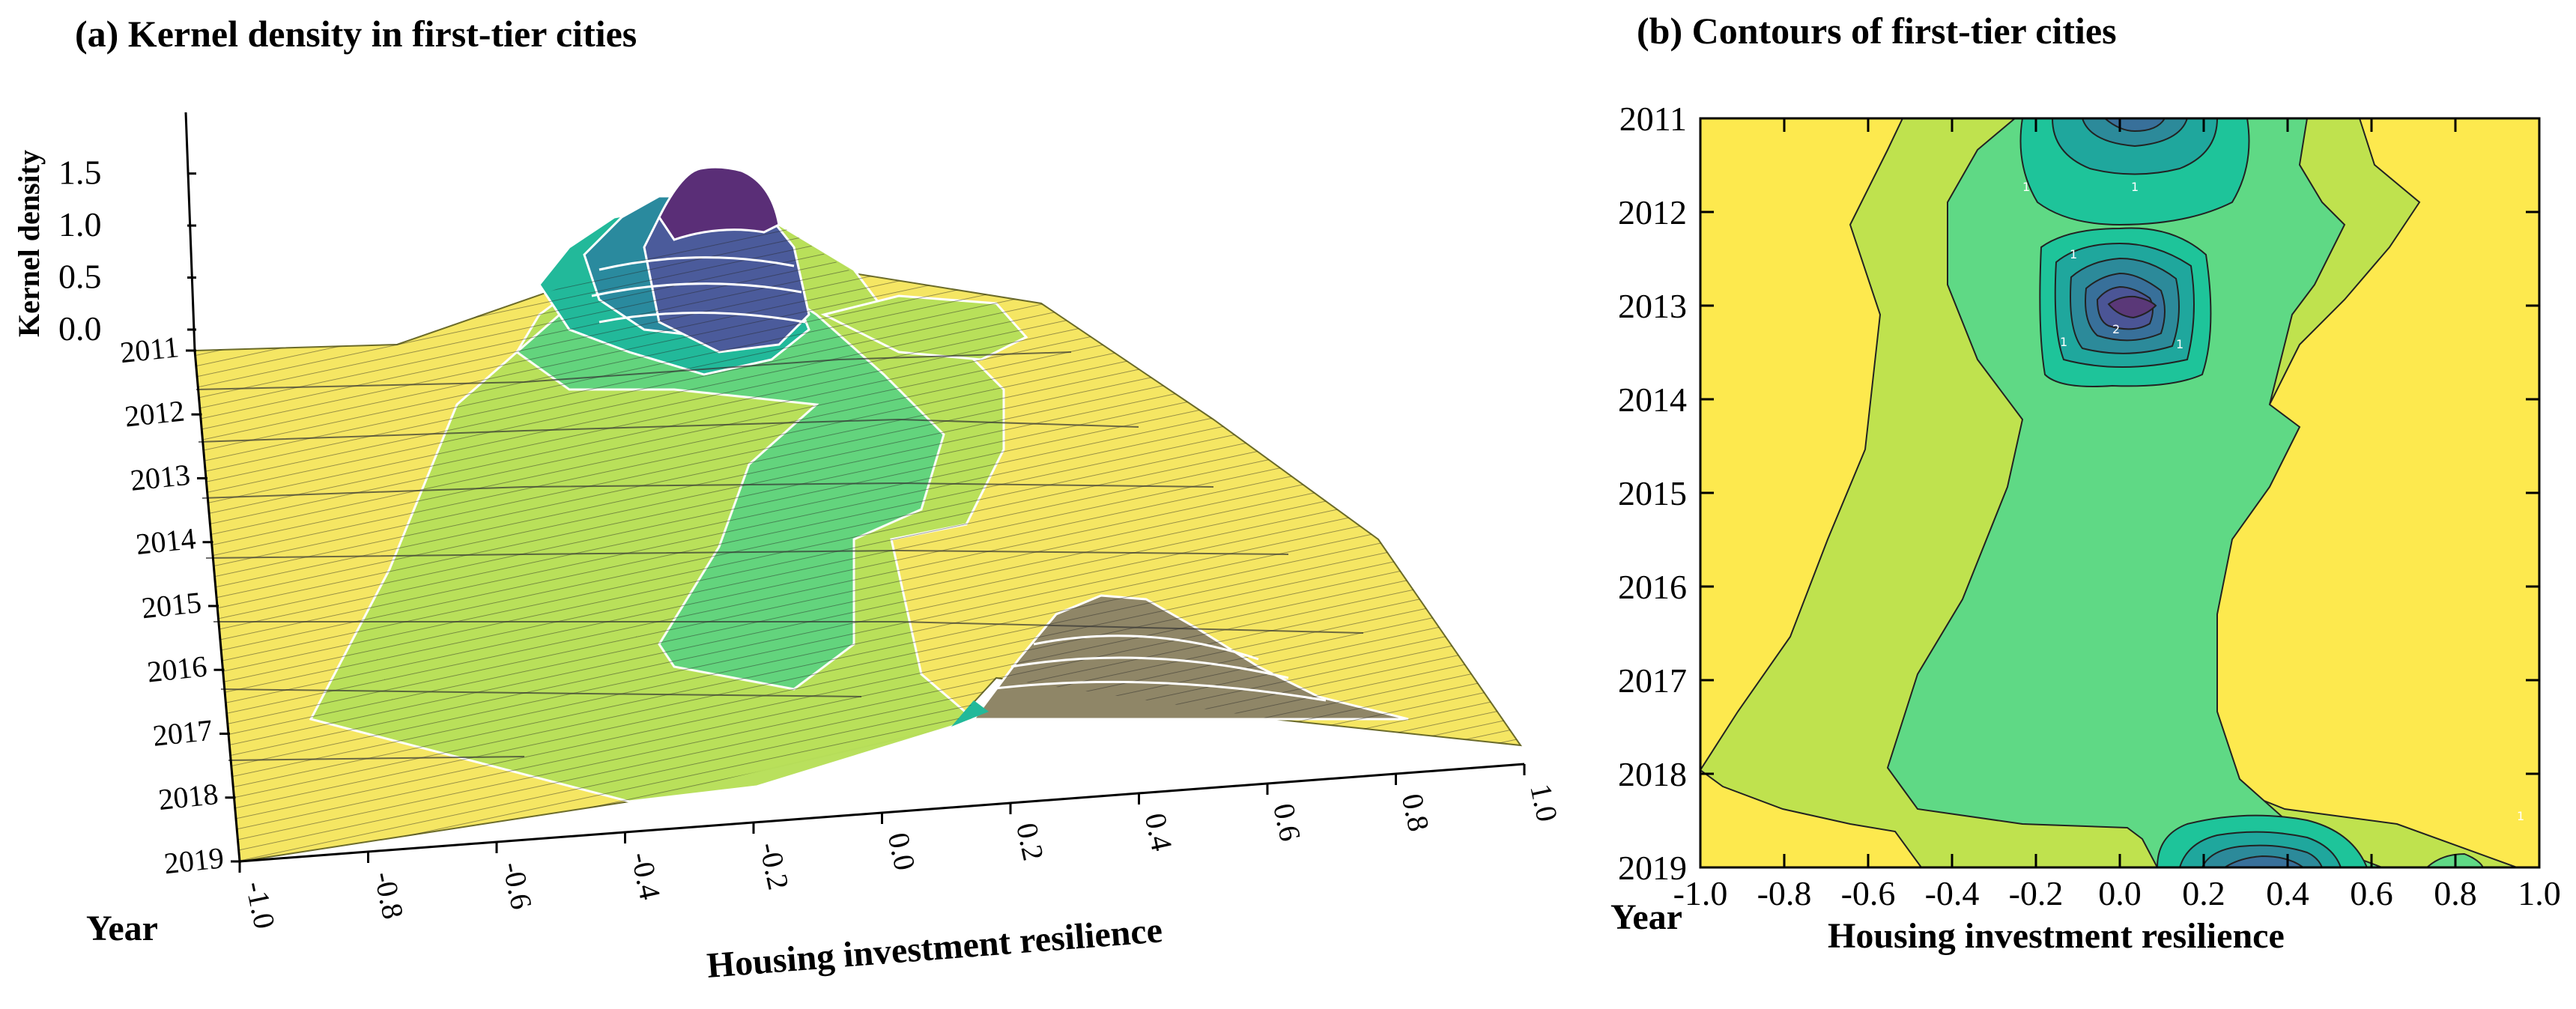 The height and width of the screenshot is (1009, 2576). What do you see at coordinates (646, 876) in the screenshot?
I see `x-tick-label: -0.4` at bounding box center [646, 876].